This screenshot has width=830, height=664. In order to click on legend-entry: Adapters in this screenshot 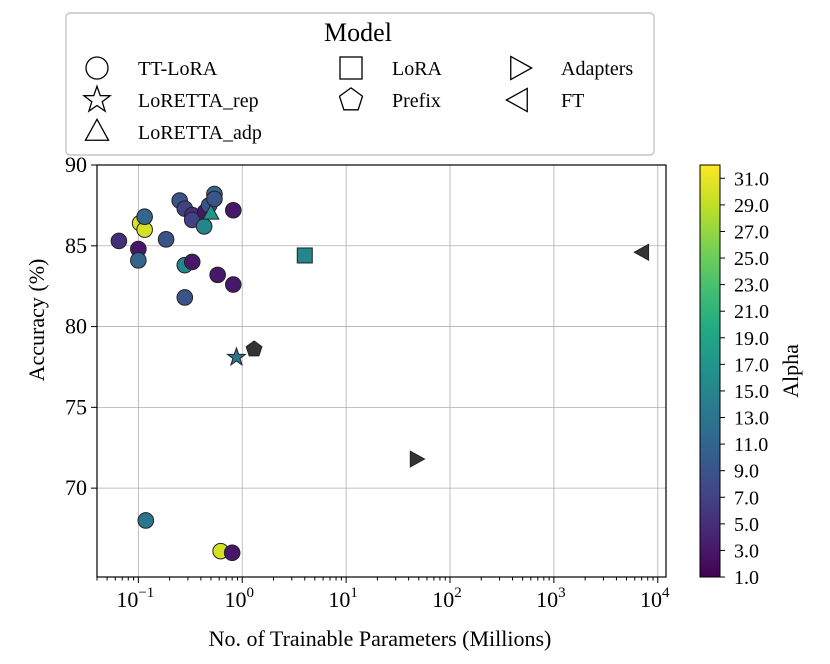, I will do `click(571, 68)`.